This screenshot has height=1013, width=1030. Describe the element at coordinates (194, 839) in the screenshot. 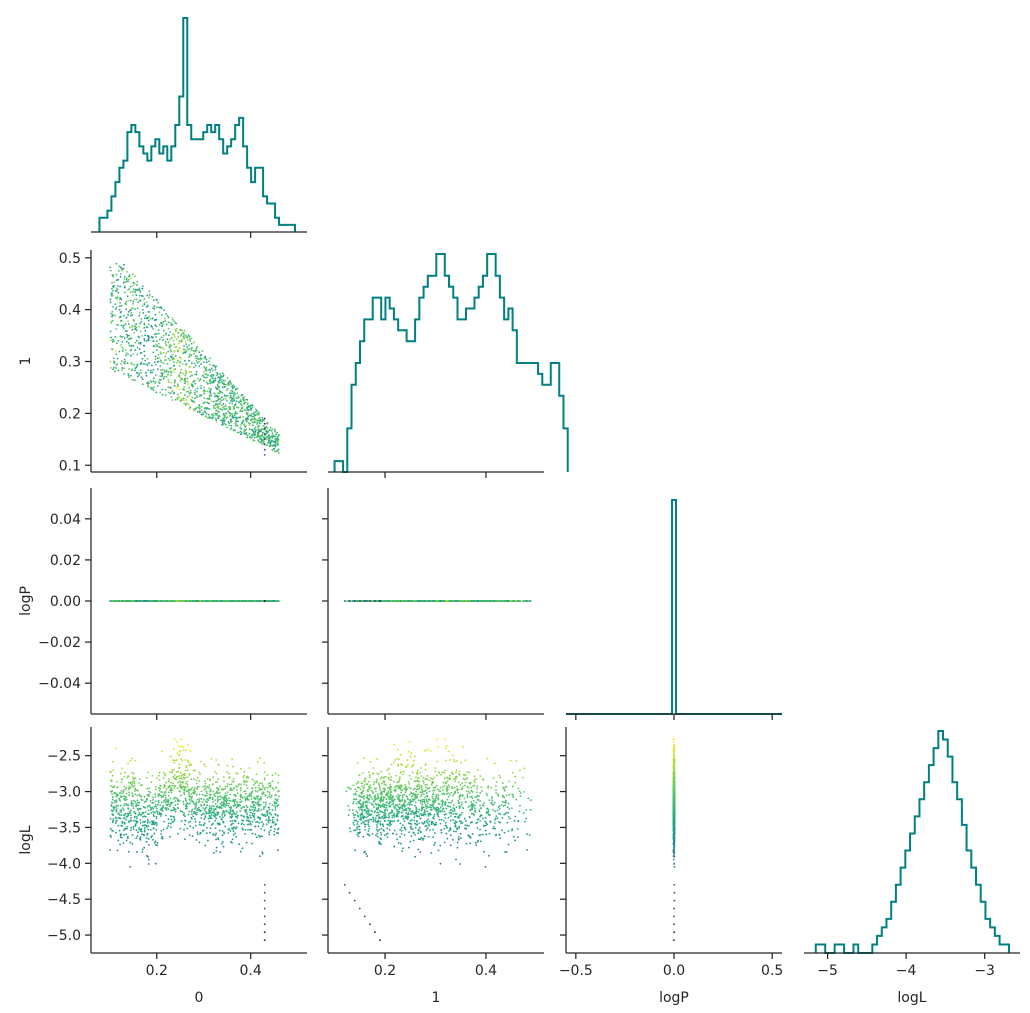

I see `scatter-panel-0-vs-logL` at that location.